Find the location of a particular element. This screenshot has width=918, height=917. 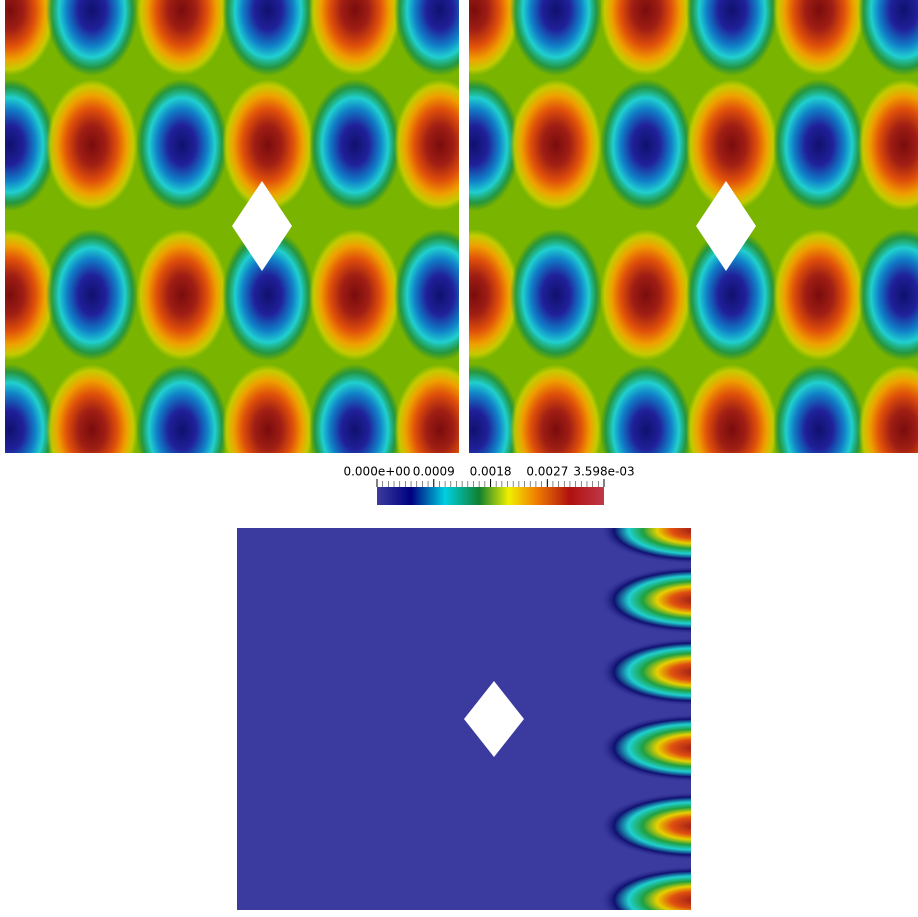

tick-label: 0.0018 is located at coordinates (491, 472).